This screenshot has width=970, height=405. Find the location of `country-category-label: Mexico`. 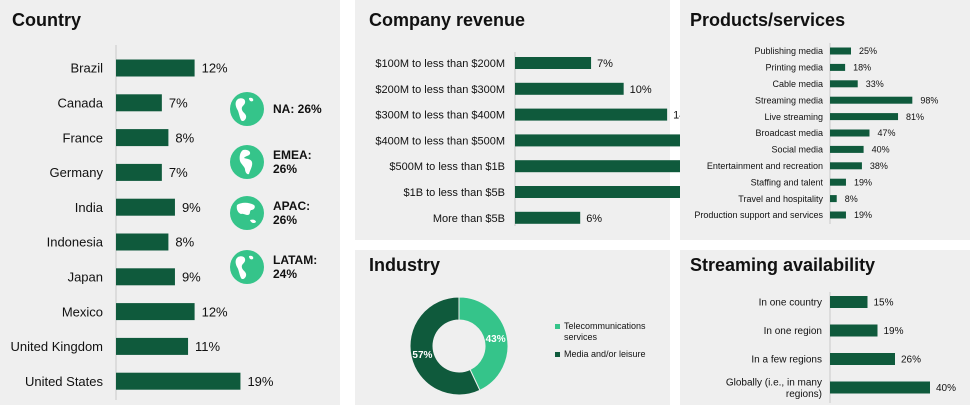

country-category-label: Mexico is located at coordinates (82, 311).